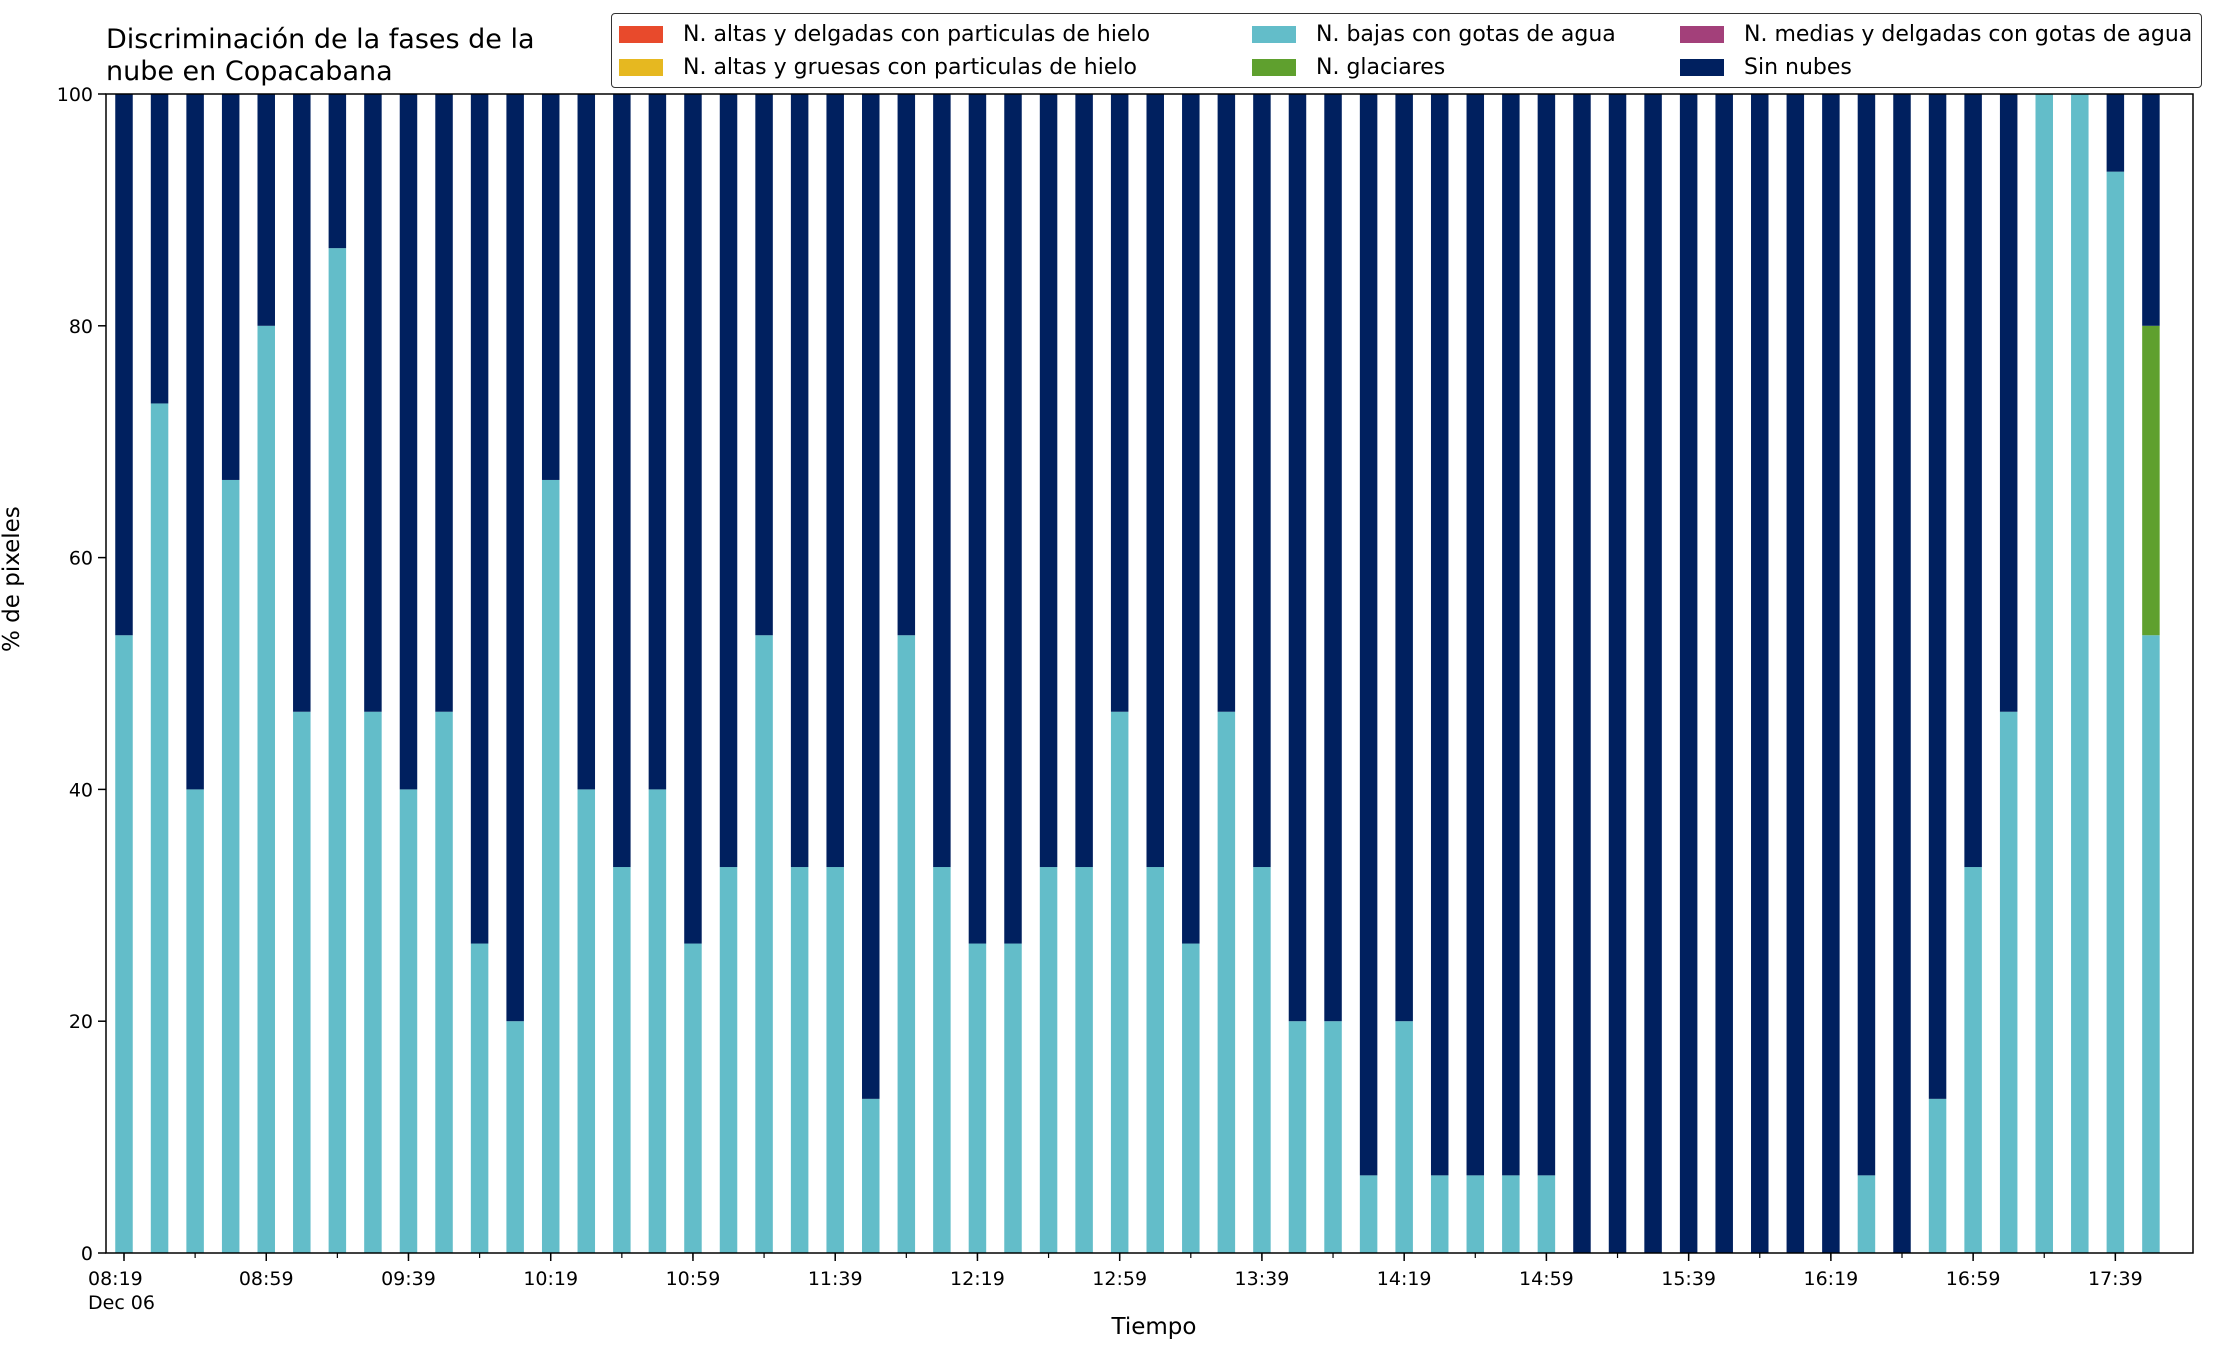  What do you see at coordinates (693, 1279) in the screenshot?
I see `x-tick-label: 10:59` at bounding box center [693, 1279].